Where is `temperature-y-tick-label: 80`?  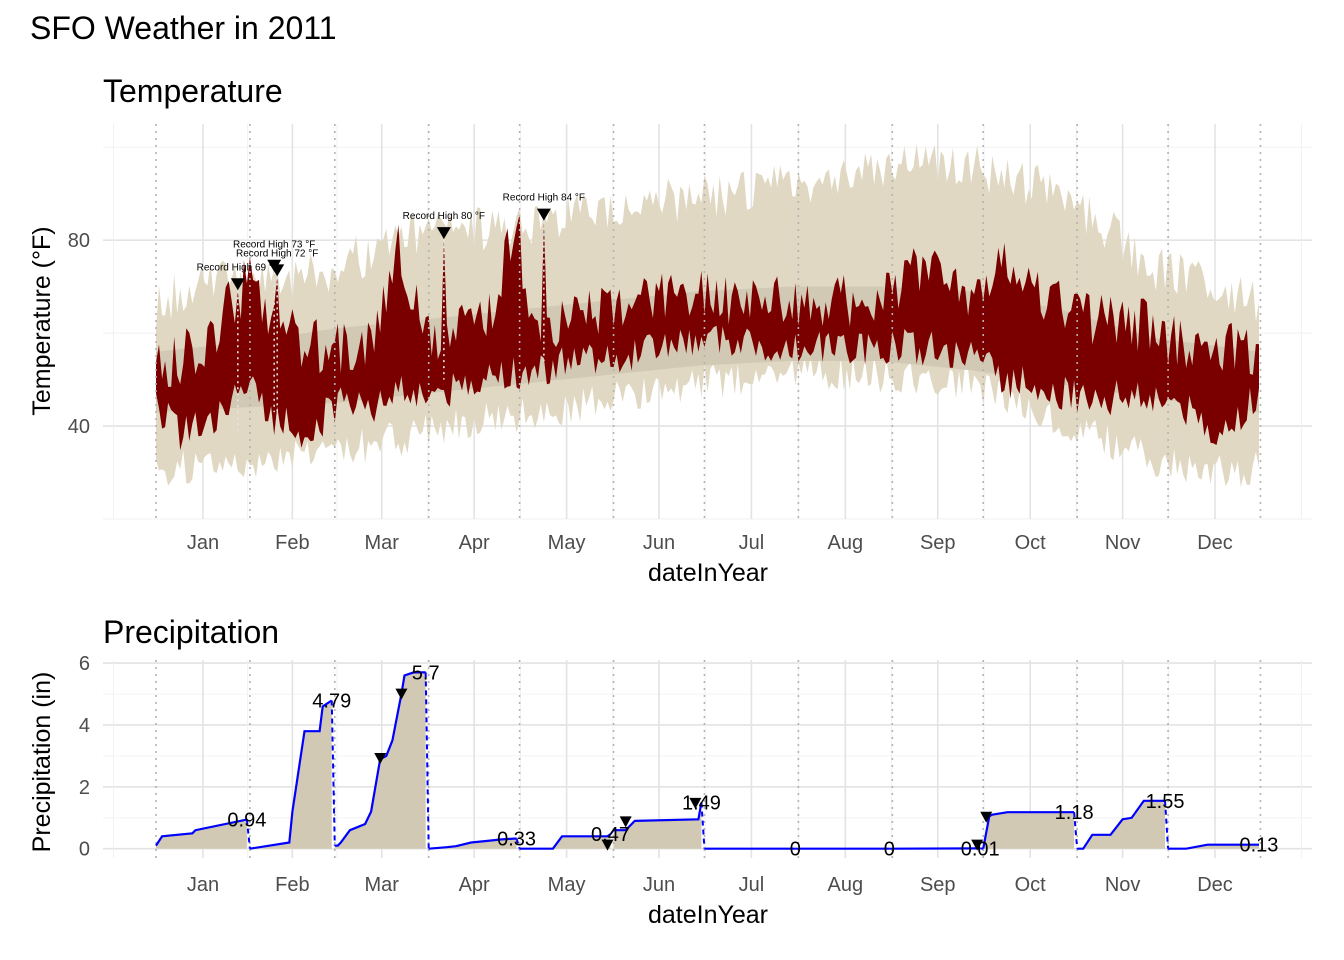 temperature-y-tick-label: 80 is located at coordinates (79, 241).